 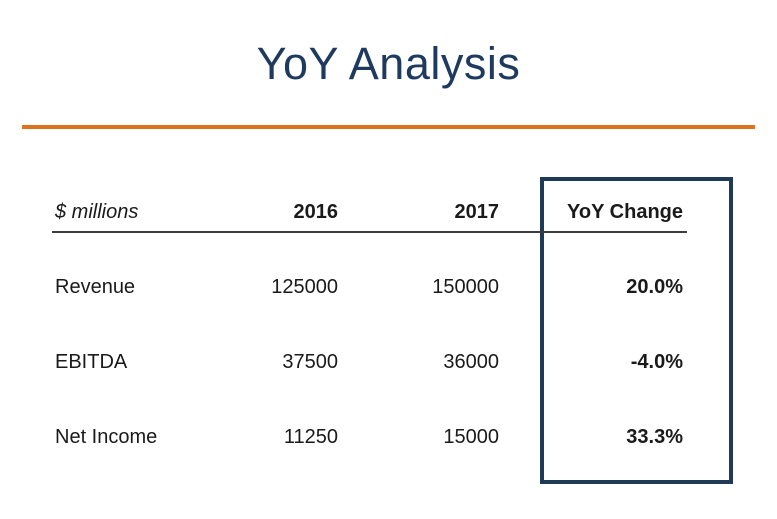 I want to click on row-label: Revenue, so click(x=95, y=287).